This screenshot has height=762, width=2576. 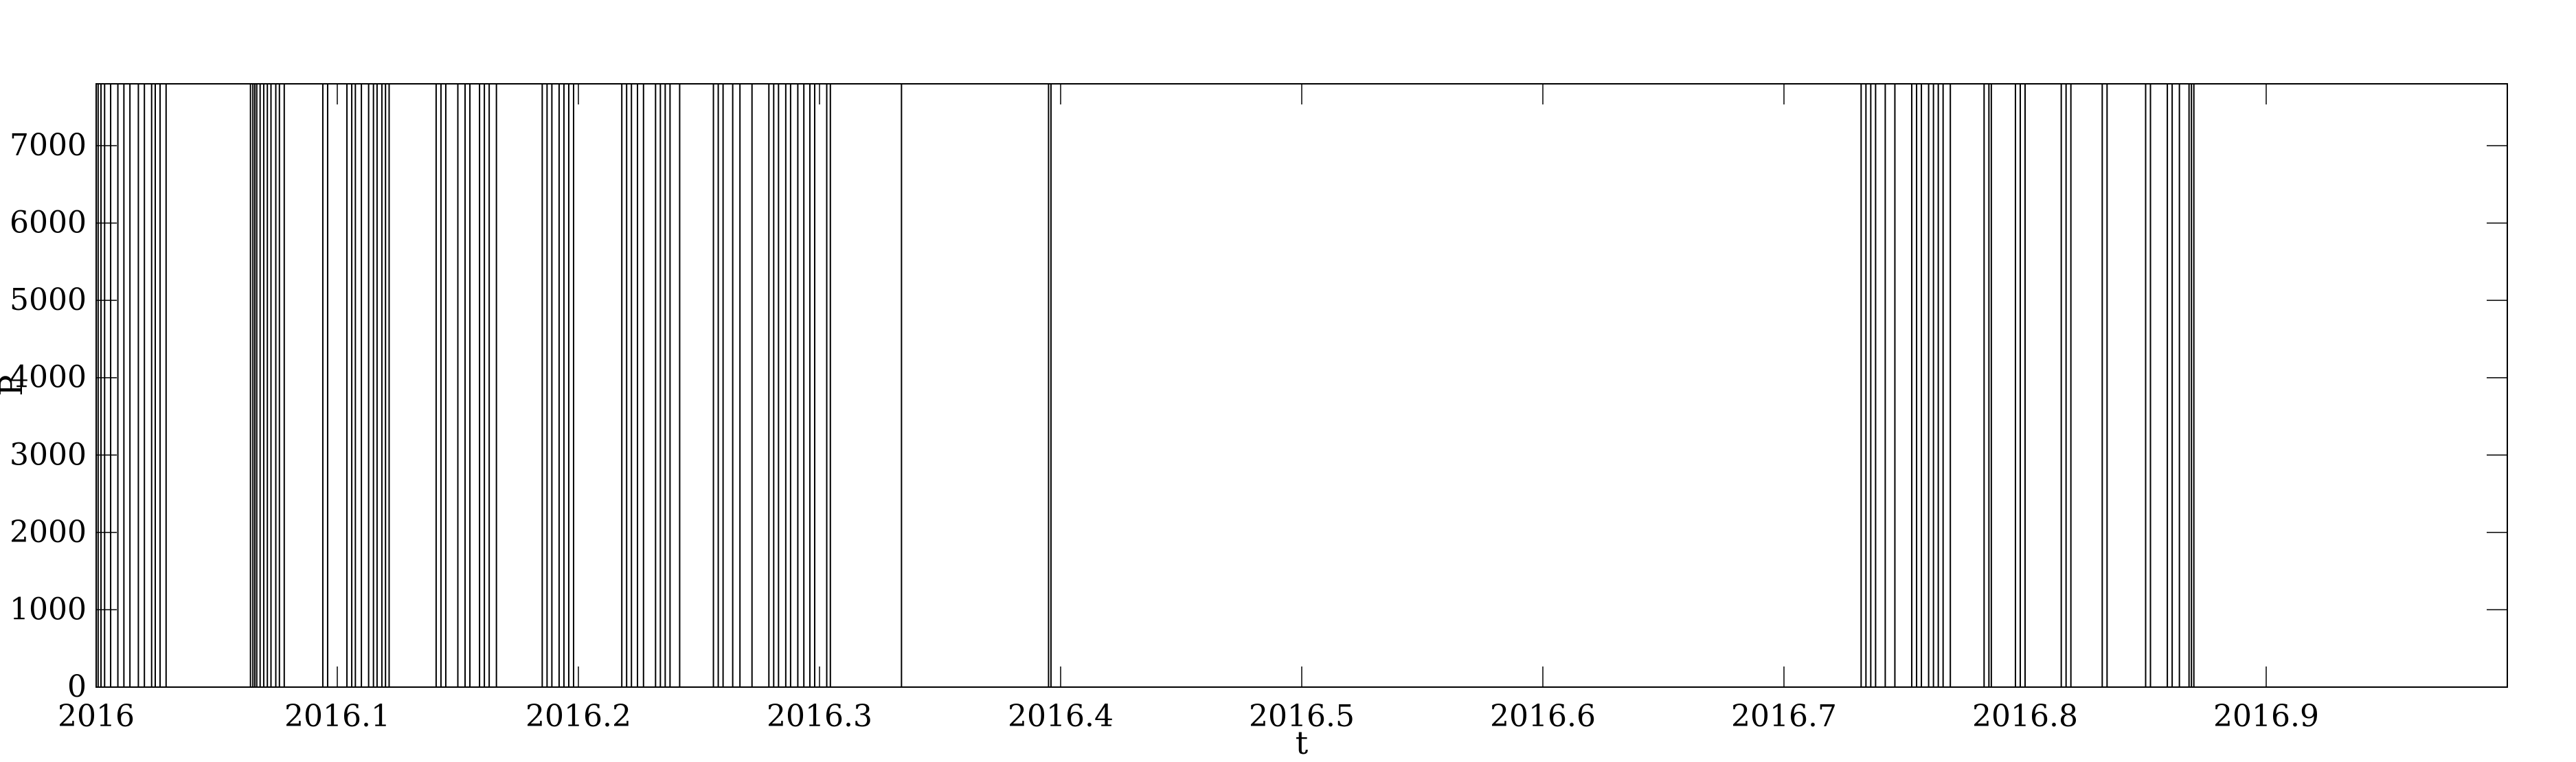 What do you see at coordinates (48, 532) in the screenshot?
I see `y-tick-label: 2000` at bounding box center [48, 532].